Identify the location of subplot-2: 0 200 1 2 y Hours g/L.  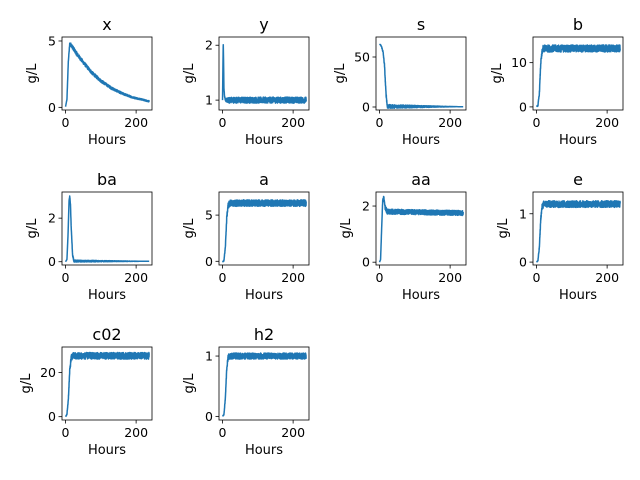
(246, 81).